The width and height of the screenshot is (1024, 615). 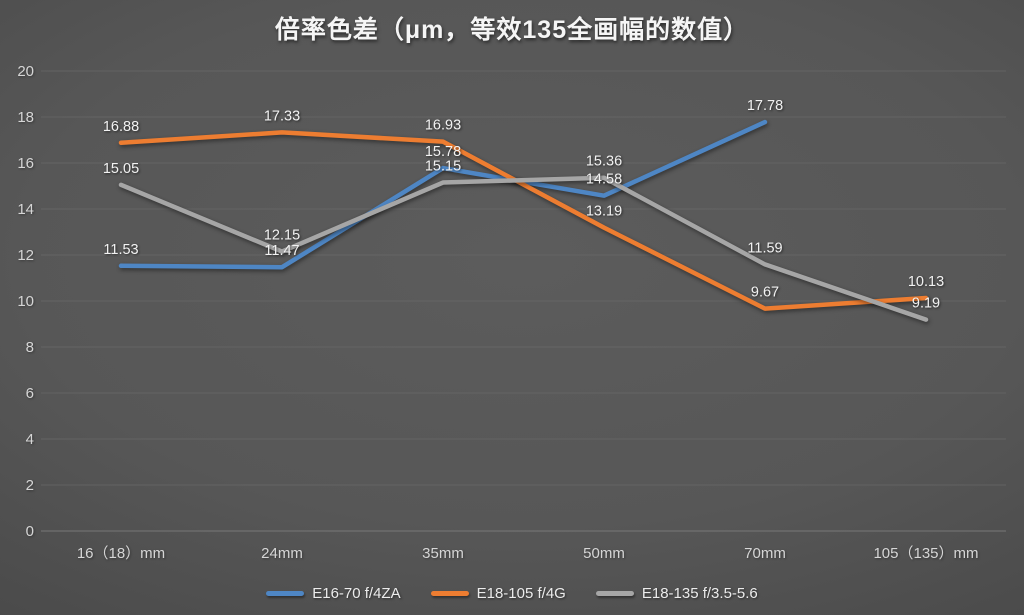 I want to click on data-label: 17.33, so click(x=282, y=116).